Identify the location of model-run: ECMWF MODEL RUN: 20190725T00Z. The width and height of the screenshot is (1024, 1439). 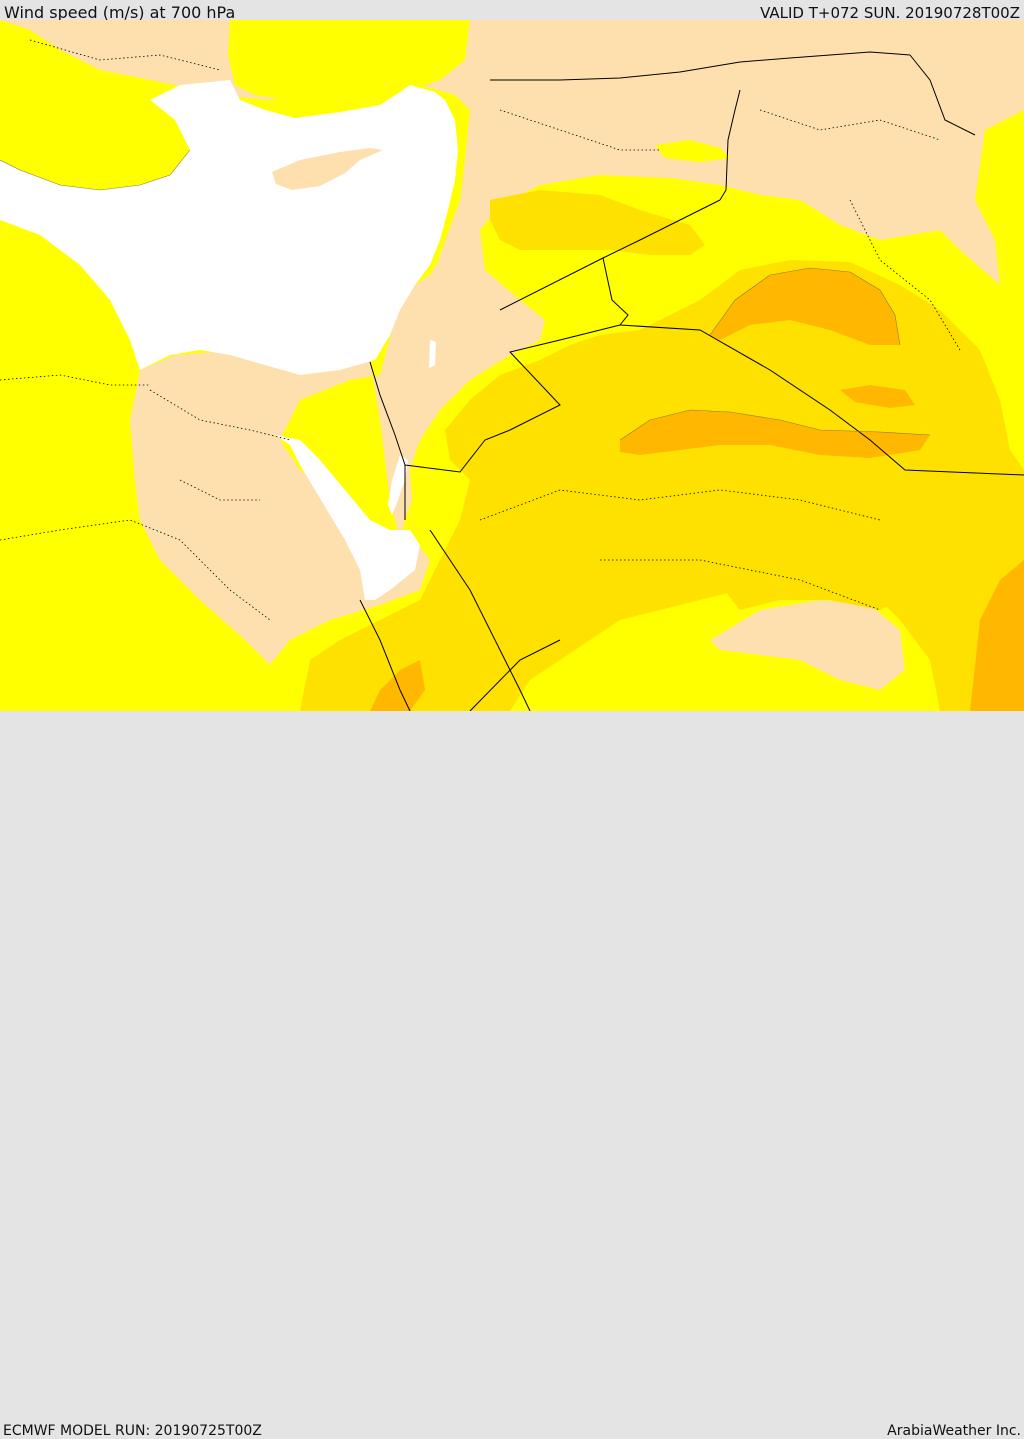
(132, 1431).